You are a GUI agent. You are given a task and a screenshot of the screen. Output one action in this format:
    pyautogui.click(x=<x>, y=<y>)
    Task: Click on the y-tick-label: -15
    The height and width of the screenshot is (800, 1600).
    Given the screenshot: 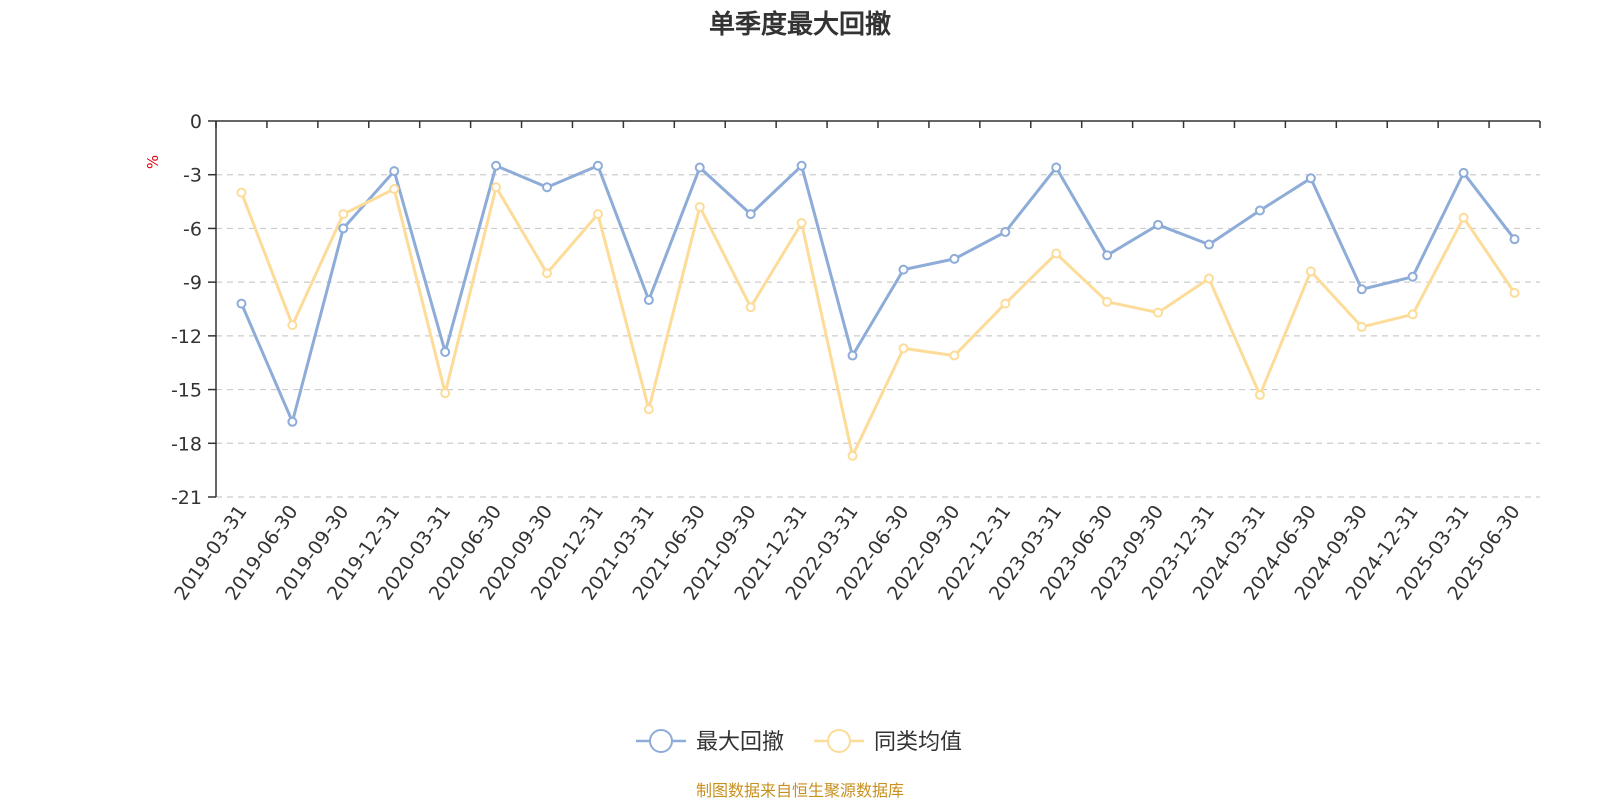 What is the action you would take?
    pyautogui.click(x=186, y=391)
    